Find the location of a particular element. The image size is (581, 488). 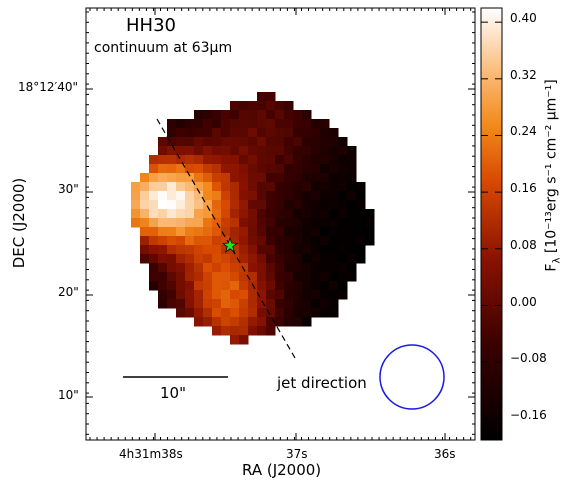

colorbar-label-sub: λ is located at coordinates (557, 260).